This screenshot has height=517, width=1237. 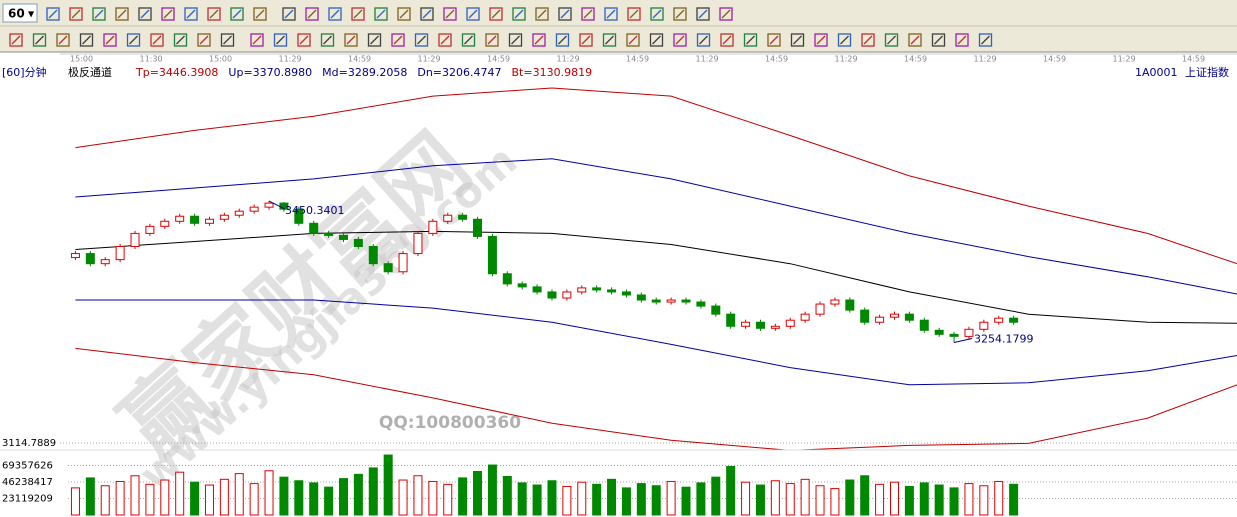 I want to click on indicator-value: Md=3289.2058, so click(x=364, y=72).